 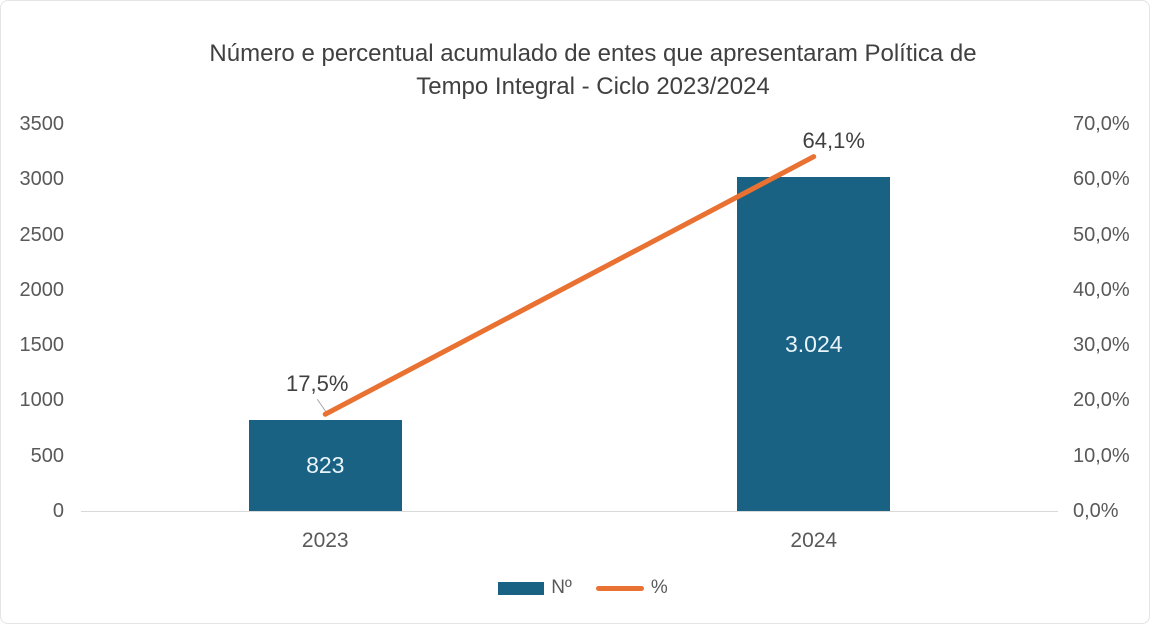 What do you see at coordinates (325, 540) in the screenshot?
I see `x-axis-category-label: 2023` at bounding box center [325, 540].